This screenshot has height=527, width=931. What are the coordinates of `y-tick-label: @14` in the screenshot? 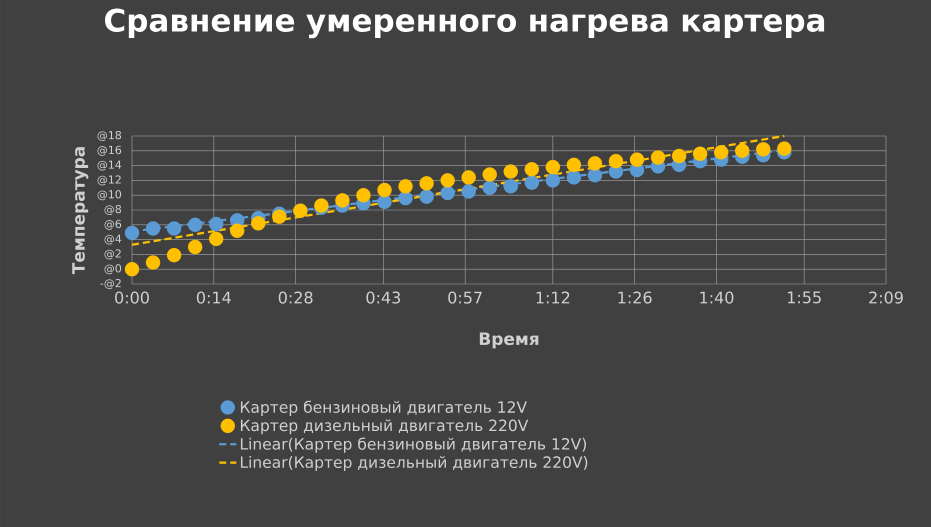 It's located at (110, 165).